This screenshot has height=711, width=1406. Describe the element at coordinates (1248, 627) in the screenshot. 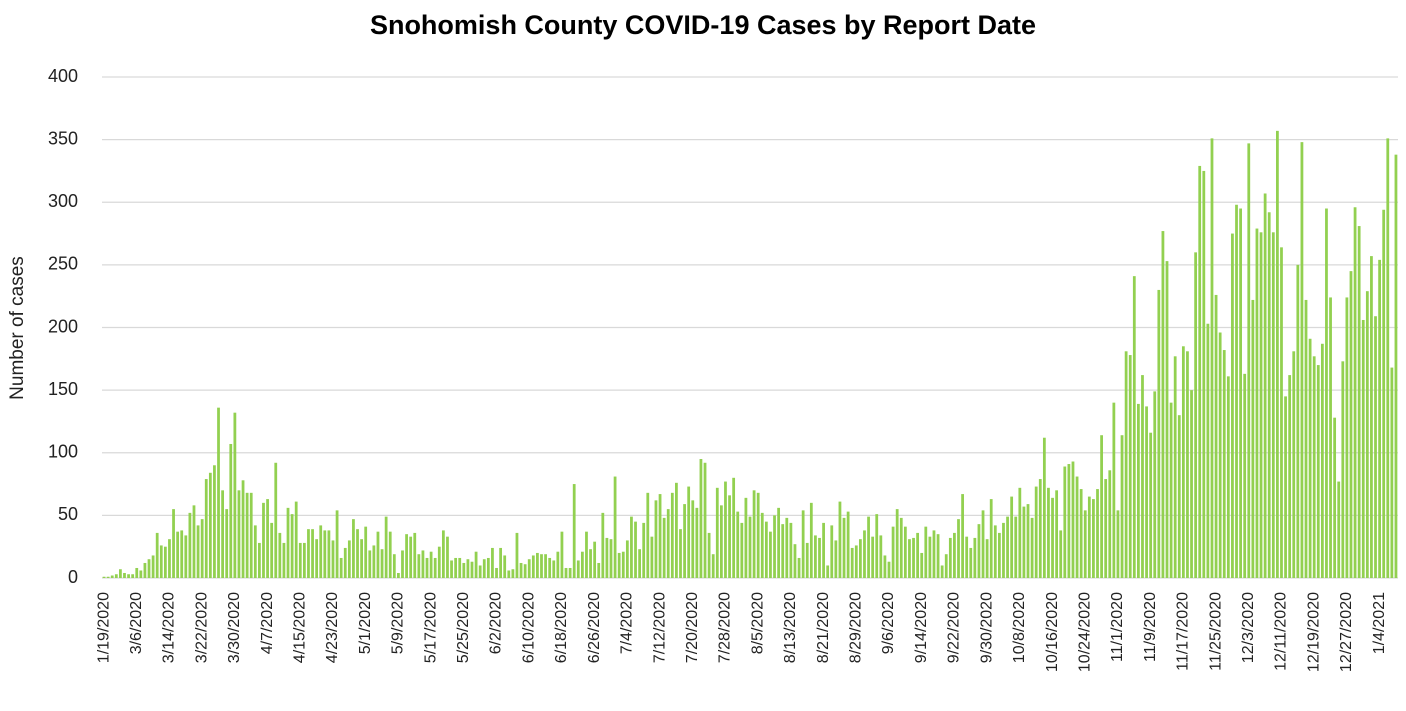

I see `x-tick-label: 12/3/2020` at that location.